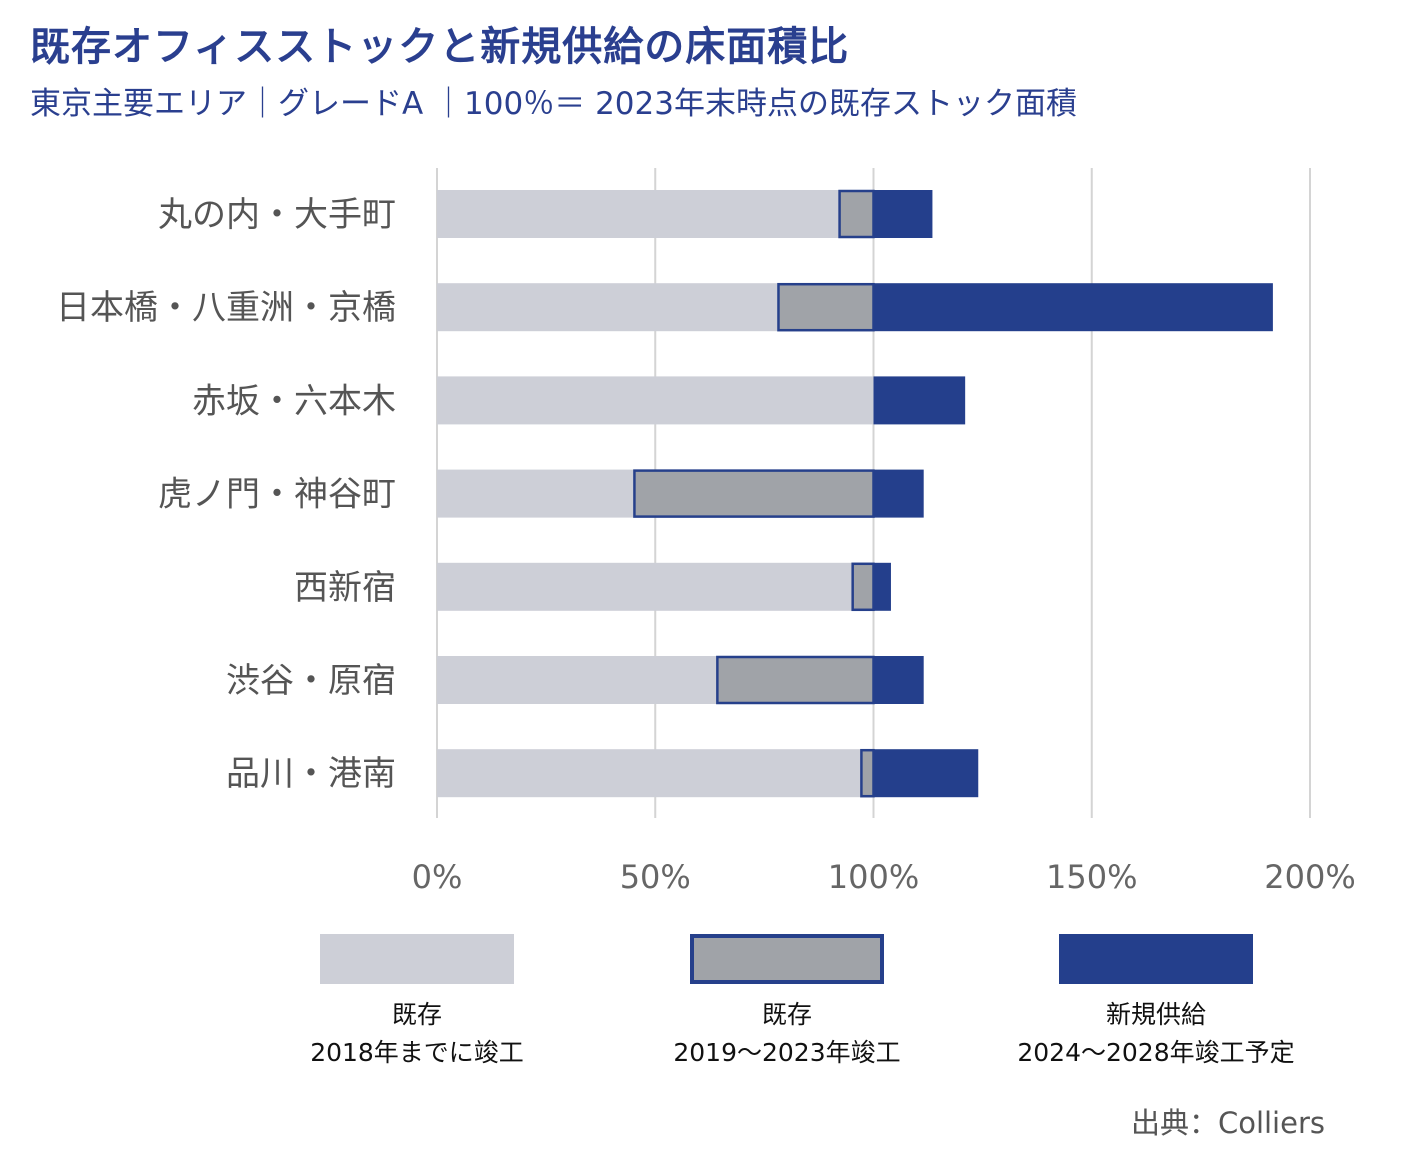 This screenshot has height=1161, width=1423. I want to click on category-label: 品川・港南, so click(311, 774).